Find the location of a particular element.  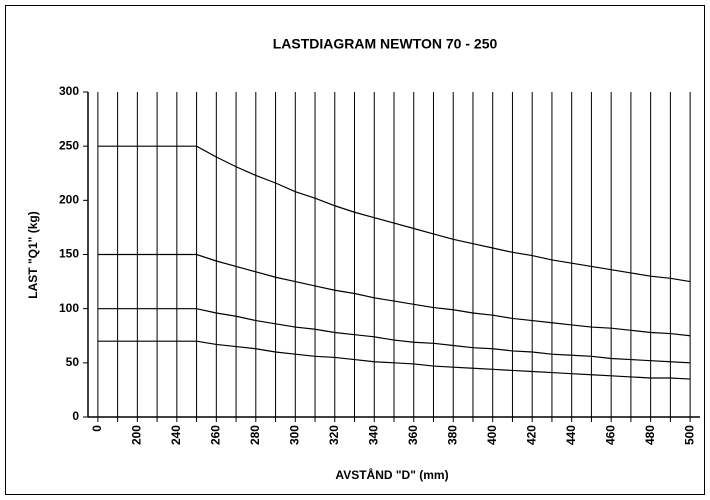

x-tick-label: 480 is located at coordinates (650, 435).